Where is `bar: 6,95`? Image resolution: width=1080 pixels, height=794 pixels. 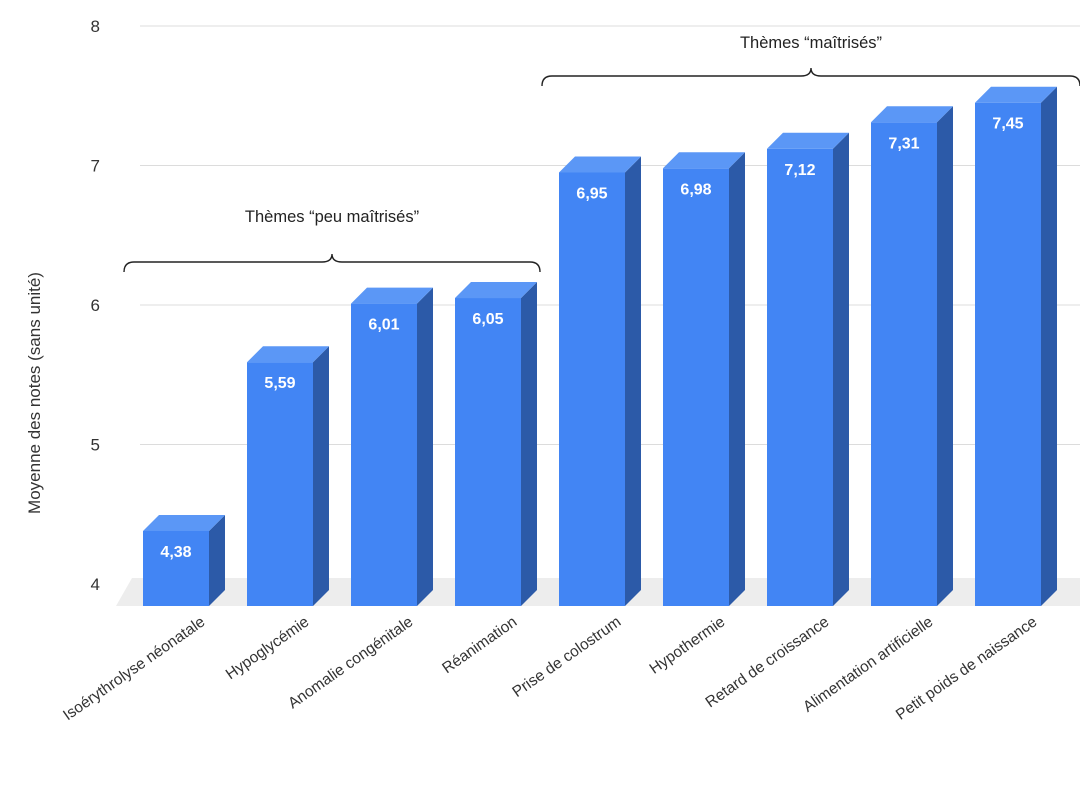
bar: 6,95 is located at coordinates (600, 381).